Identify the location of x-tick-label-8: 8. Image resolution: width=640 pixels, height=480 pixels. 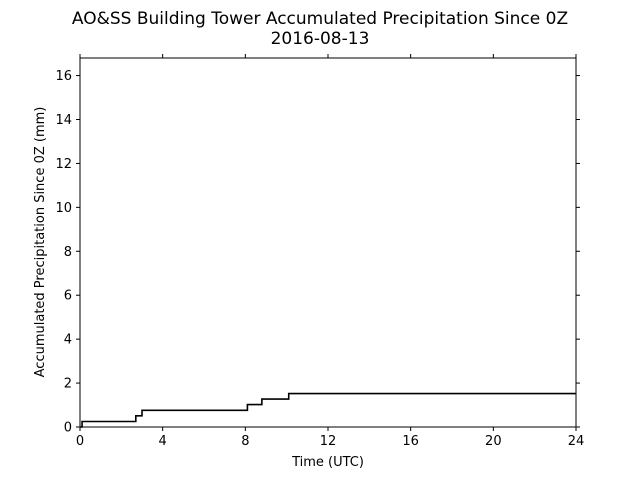
(245, 441).